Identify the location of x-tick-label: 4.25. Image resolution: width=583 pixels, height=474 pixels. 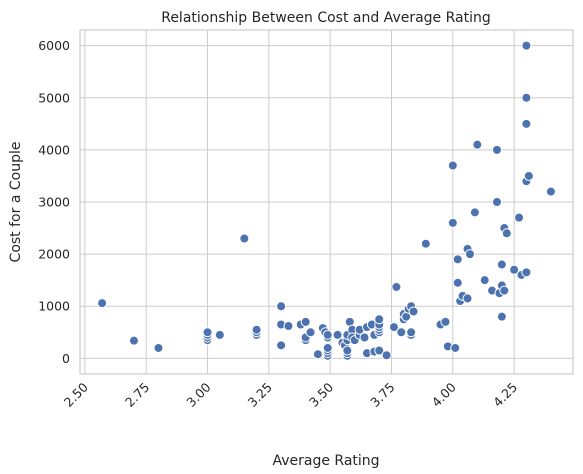
(505, 395).